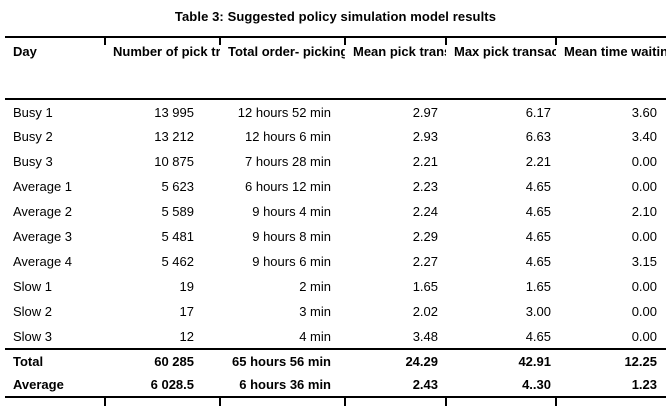  Describe the element at coordinates (315, 311) in the screenshot. I see `cell-total-time: 3 min` at that location.